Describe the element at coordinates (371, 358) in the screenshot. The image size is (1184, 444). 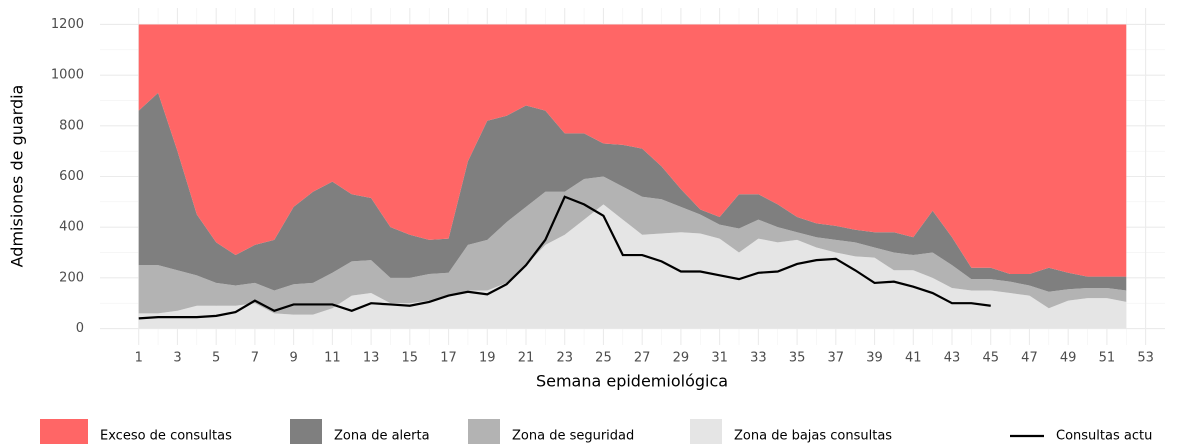
I see `x-tick-label: 13` at that location.